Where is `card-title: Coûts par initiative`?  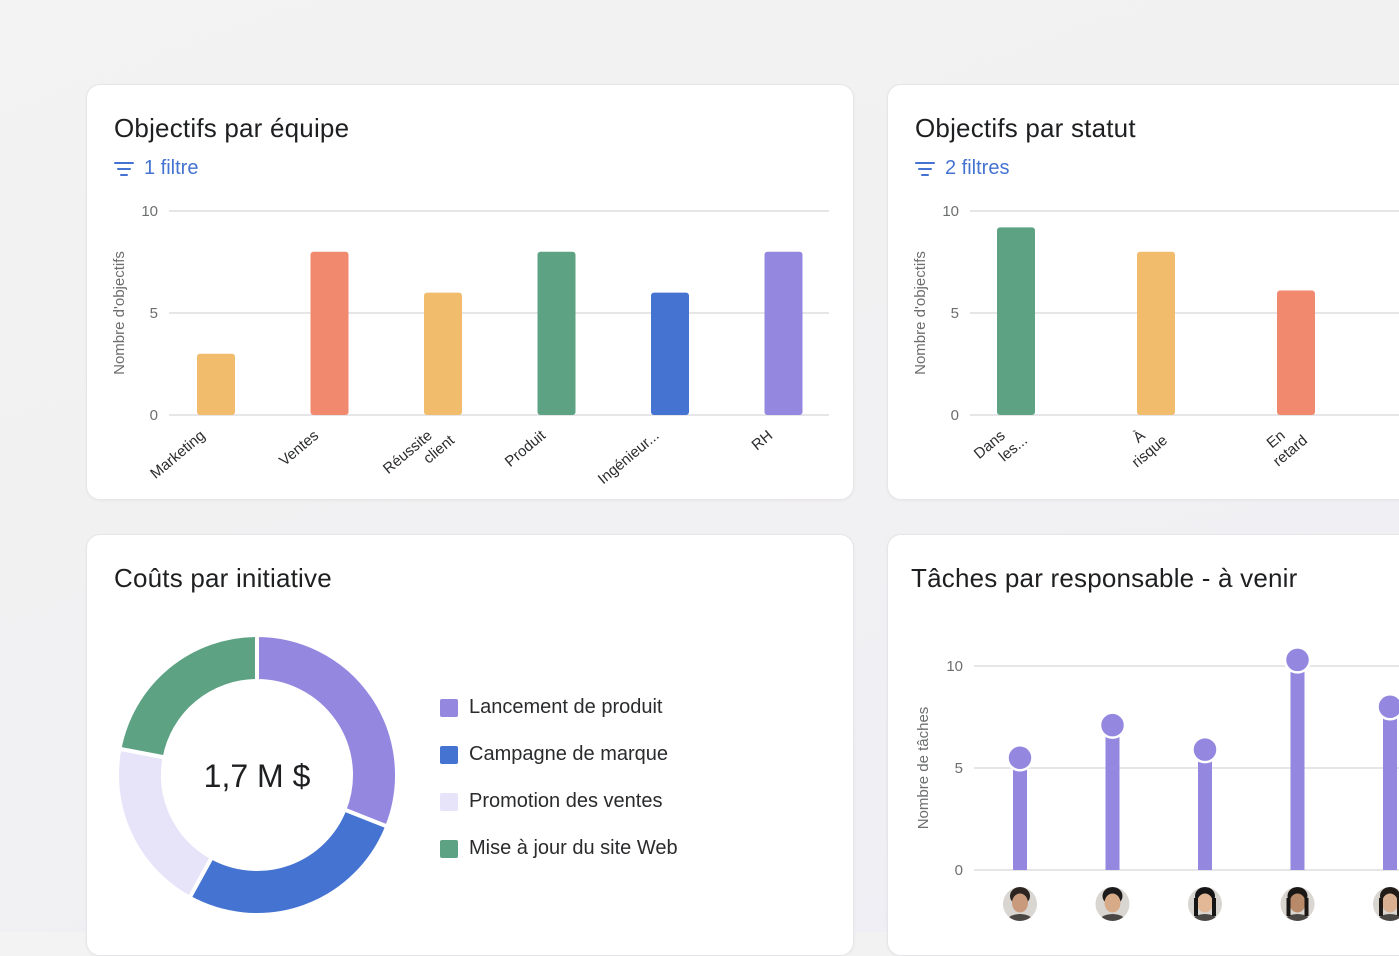 card-title: Coûts par initiative is located at coordinates (223, 578).